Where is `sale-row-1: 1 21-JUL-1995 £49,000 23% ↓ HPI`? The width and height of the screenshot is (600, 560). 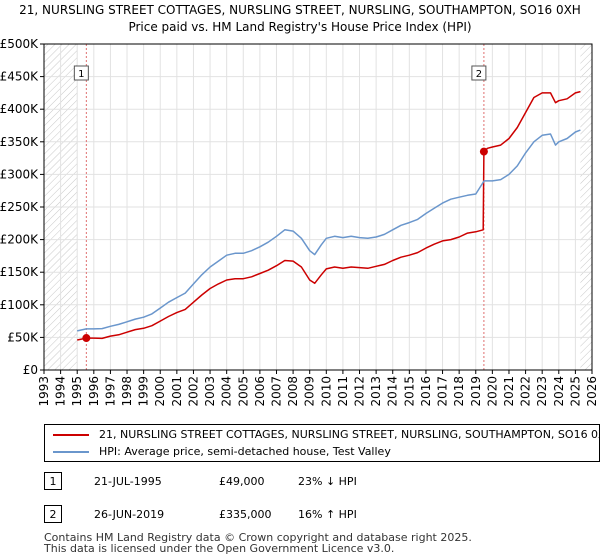 sale-row-1: 1 21-JUL-1995 £49,000 23% ↓ HPI is located at coordinates (322, 482).